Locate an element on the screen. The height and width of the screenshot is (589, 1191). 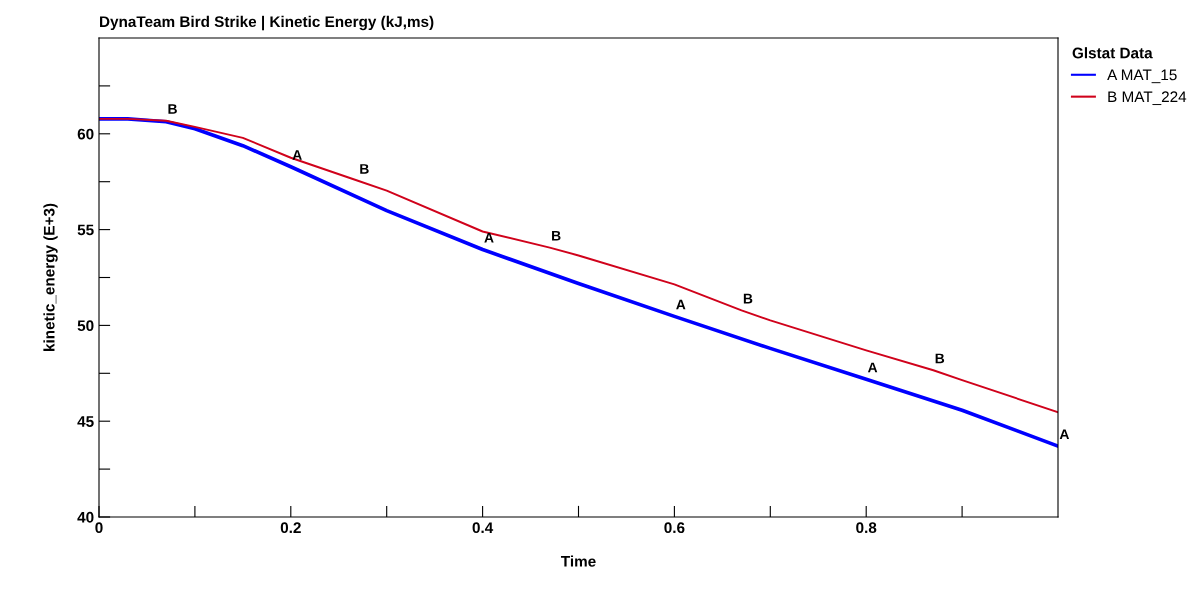
y-tick-label: 60 is located at coordinates (85, 134).